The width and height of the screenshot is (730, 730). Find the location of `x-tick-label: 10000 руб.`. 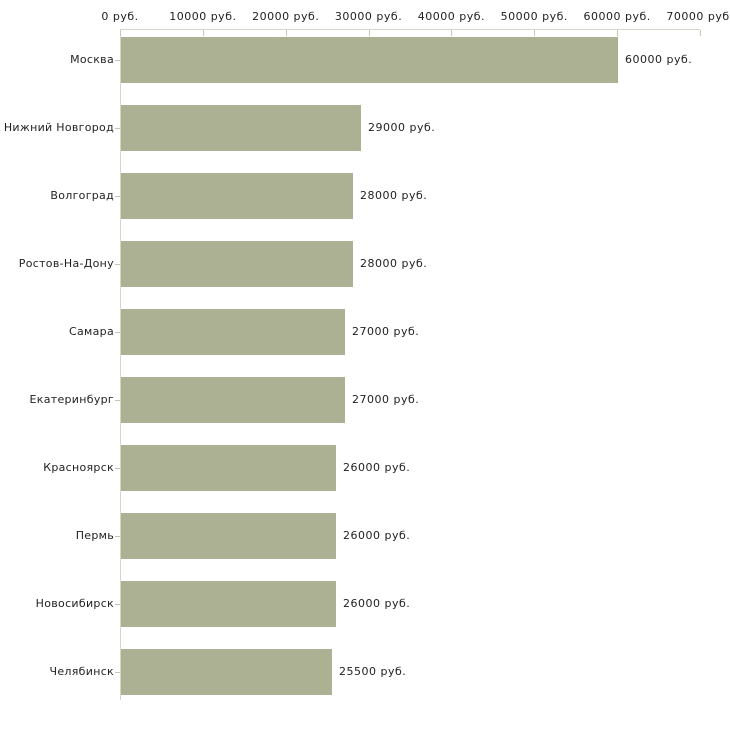

x-tick-label: 10000 руб. is located at coordinates (203, 16).